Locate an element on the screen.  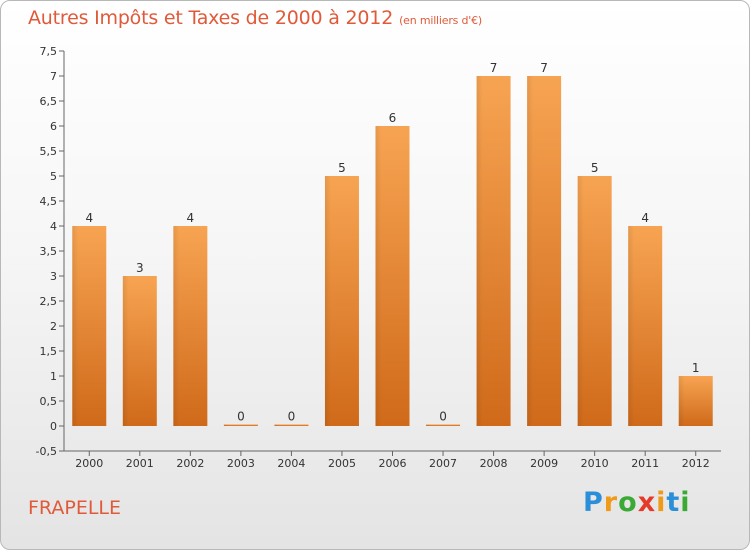
commune-name: FRAPELLE is located at coordinates (74, 508).